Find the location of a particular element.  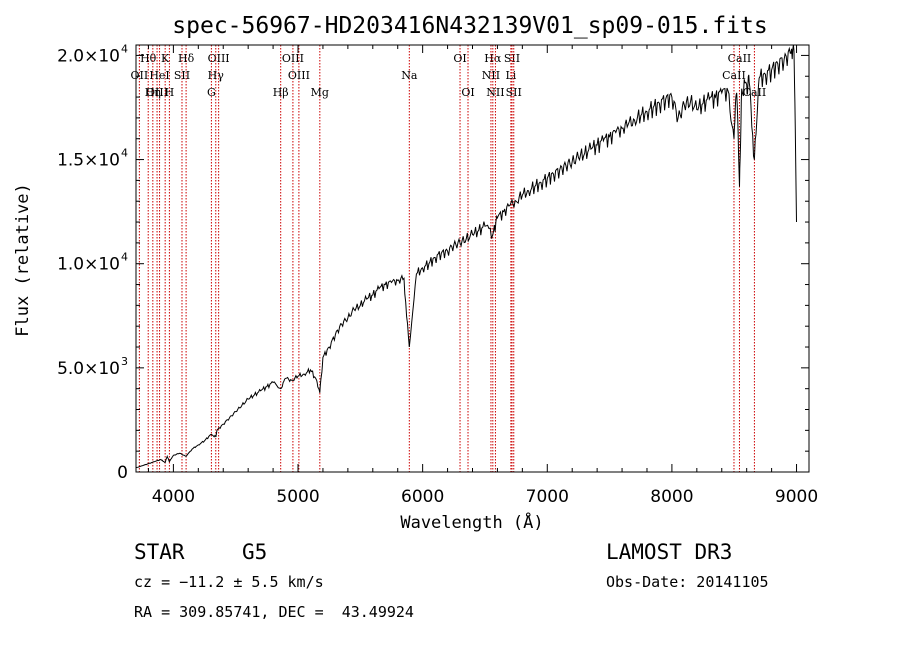

obs-date-label: Obs-Date: 20141105 is located at coordinates (687, 582).